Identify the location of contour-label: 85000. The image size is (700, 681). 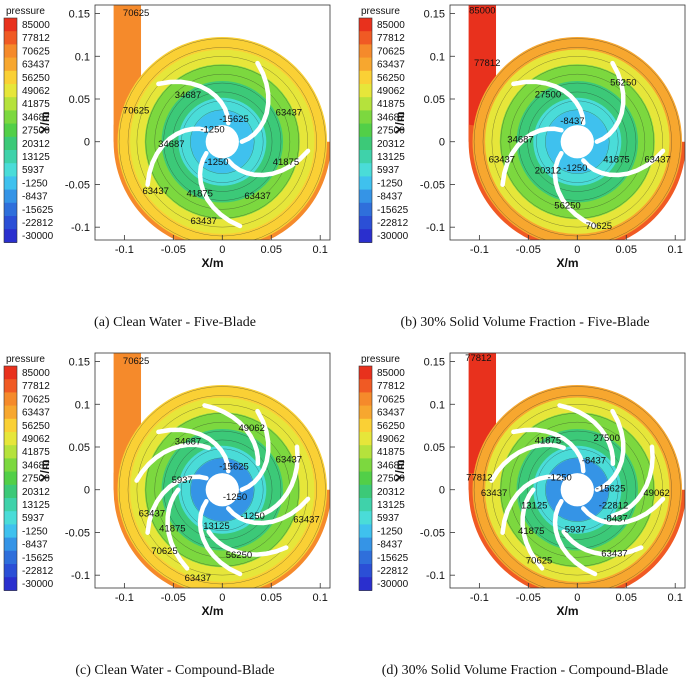
(482, 11).